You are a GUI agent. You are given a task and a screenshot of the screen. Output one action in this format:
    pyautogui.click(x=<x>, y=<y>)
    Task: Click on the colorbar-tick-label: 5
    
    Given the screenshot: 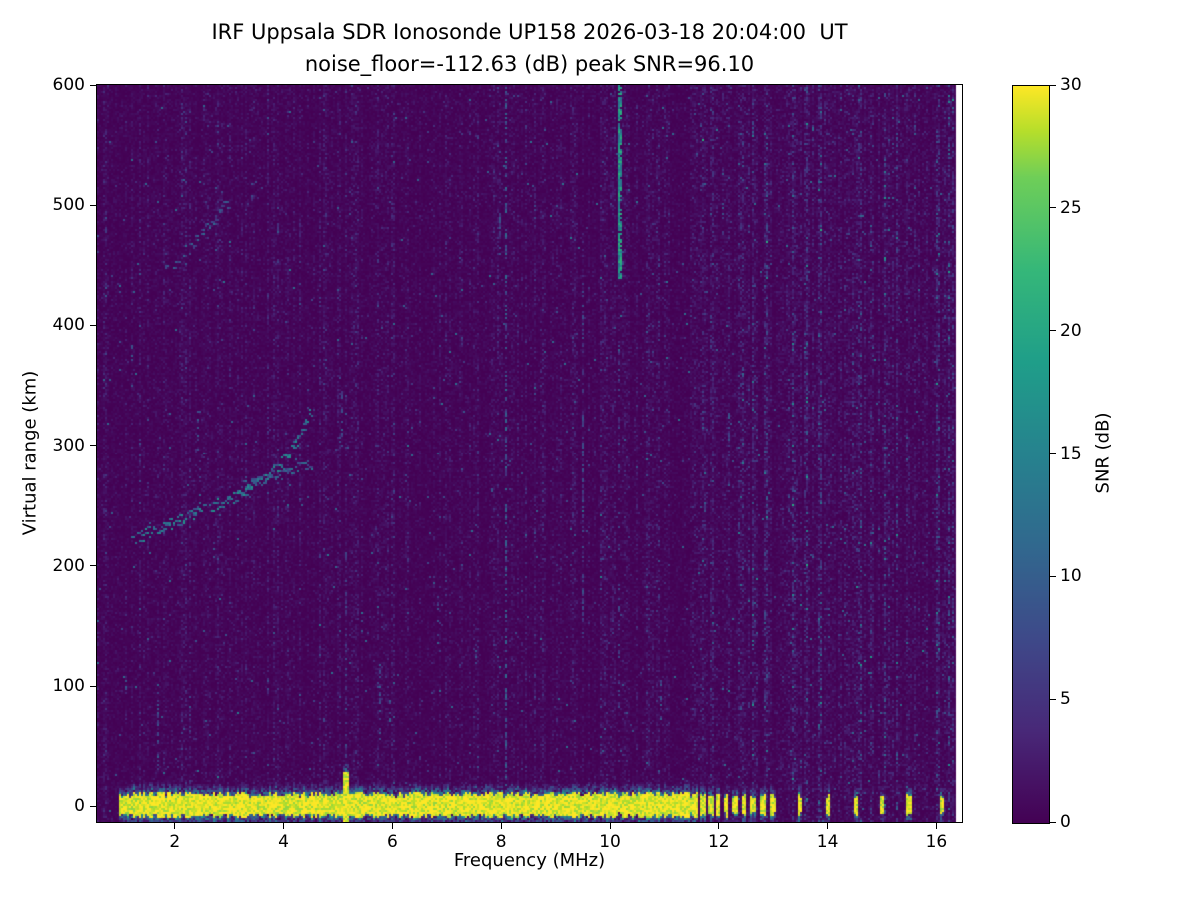 What is the action you would take?
    pyautogui.click(x=1065, y=699)
    